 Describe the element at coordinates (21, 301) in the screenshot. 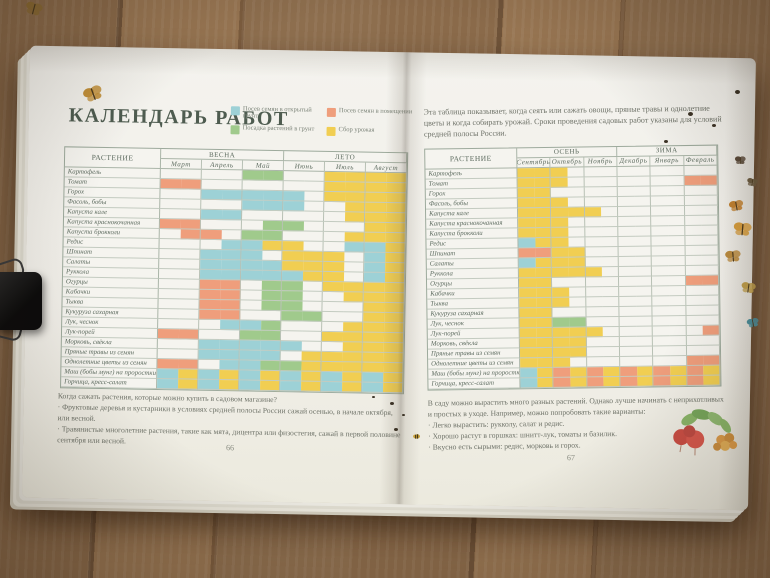

I see `clip-body` at that location.